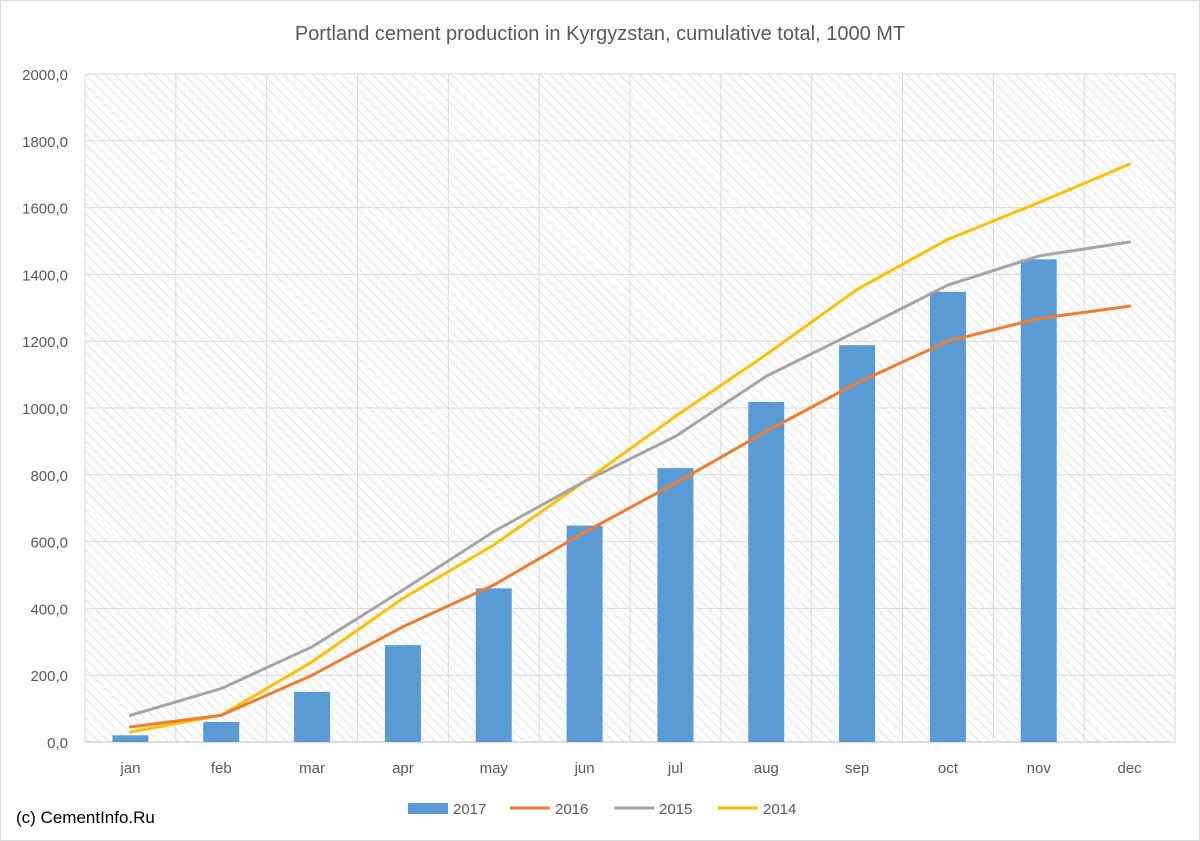 The image size is (1200, 841). What do you see at coordinates (493, 665) in the screenshot?
I see `bar-2017-may` at bounding box center [493, 665].